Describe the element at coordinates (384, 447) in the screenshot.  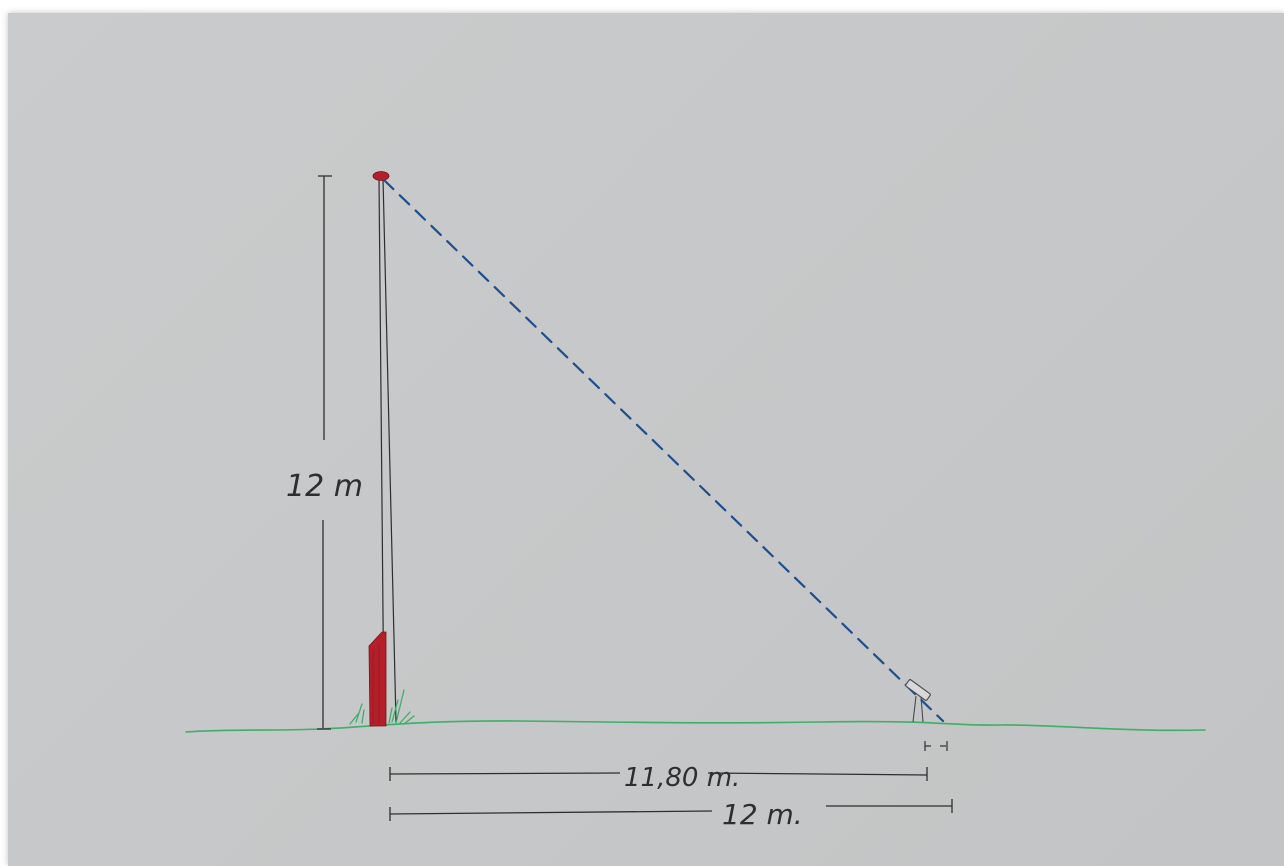
I see `flagpole-icon` at that location.